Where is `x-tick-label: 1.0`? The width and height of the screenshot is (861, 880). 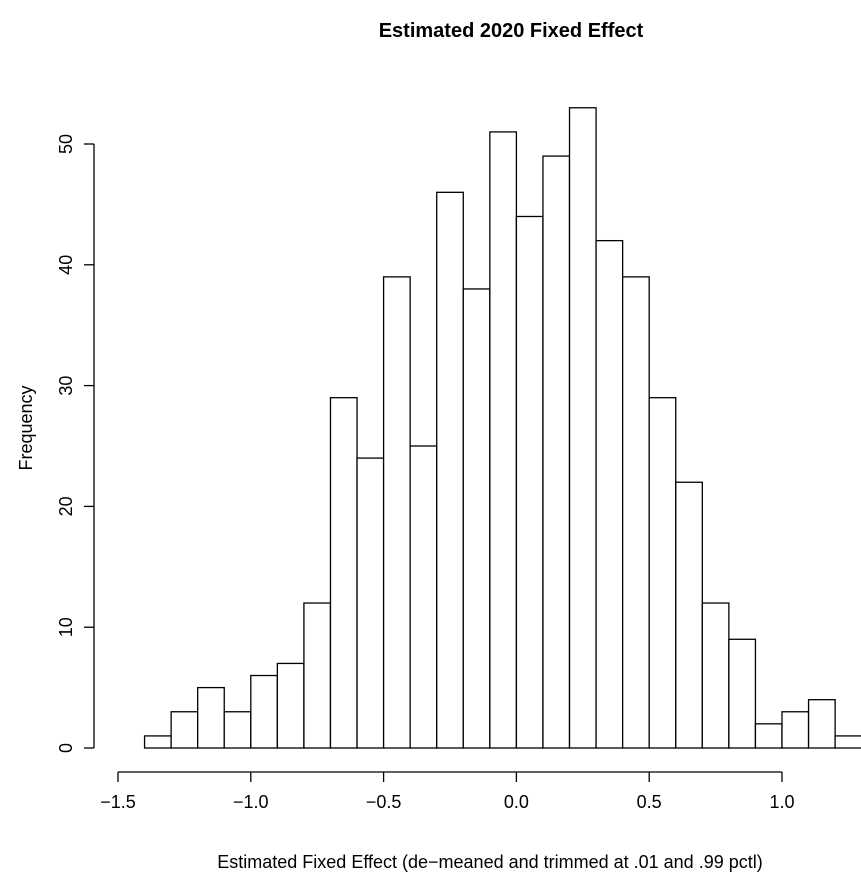 x-tick-label: 1.0 is located at coordinates (781, 802).